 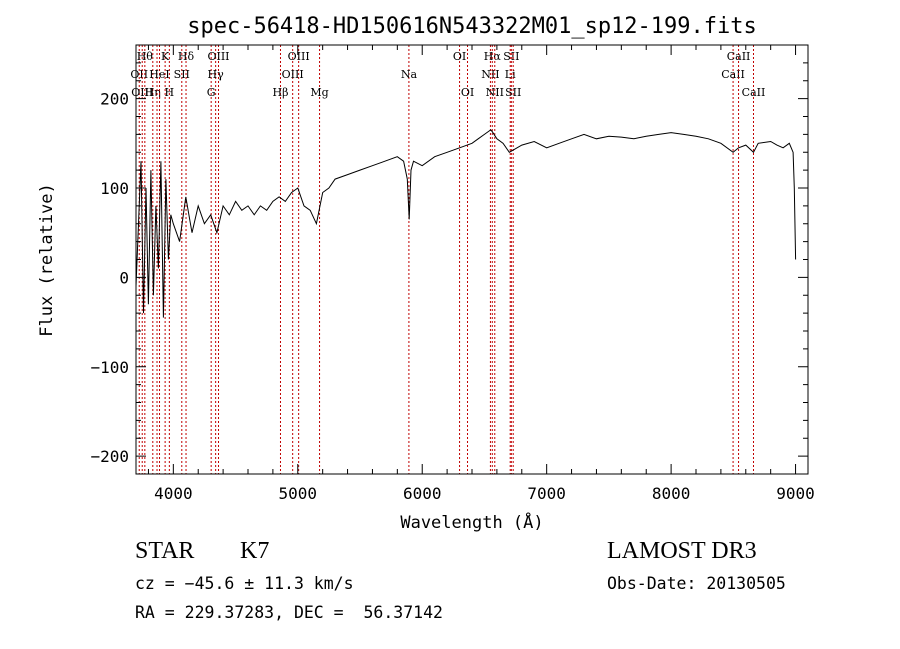 I want to click on redshift-readout: cz = −45.6 ± 11.3 km/s, so click(x=244, y=583).